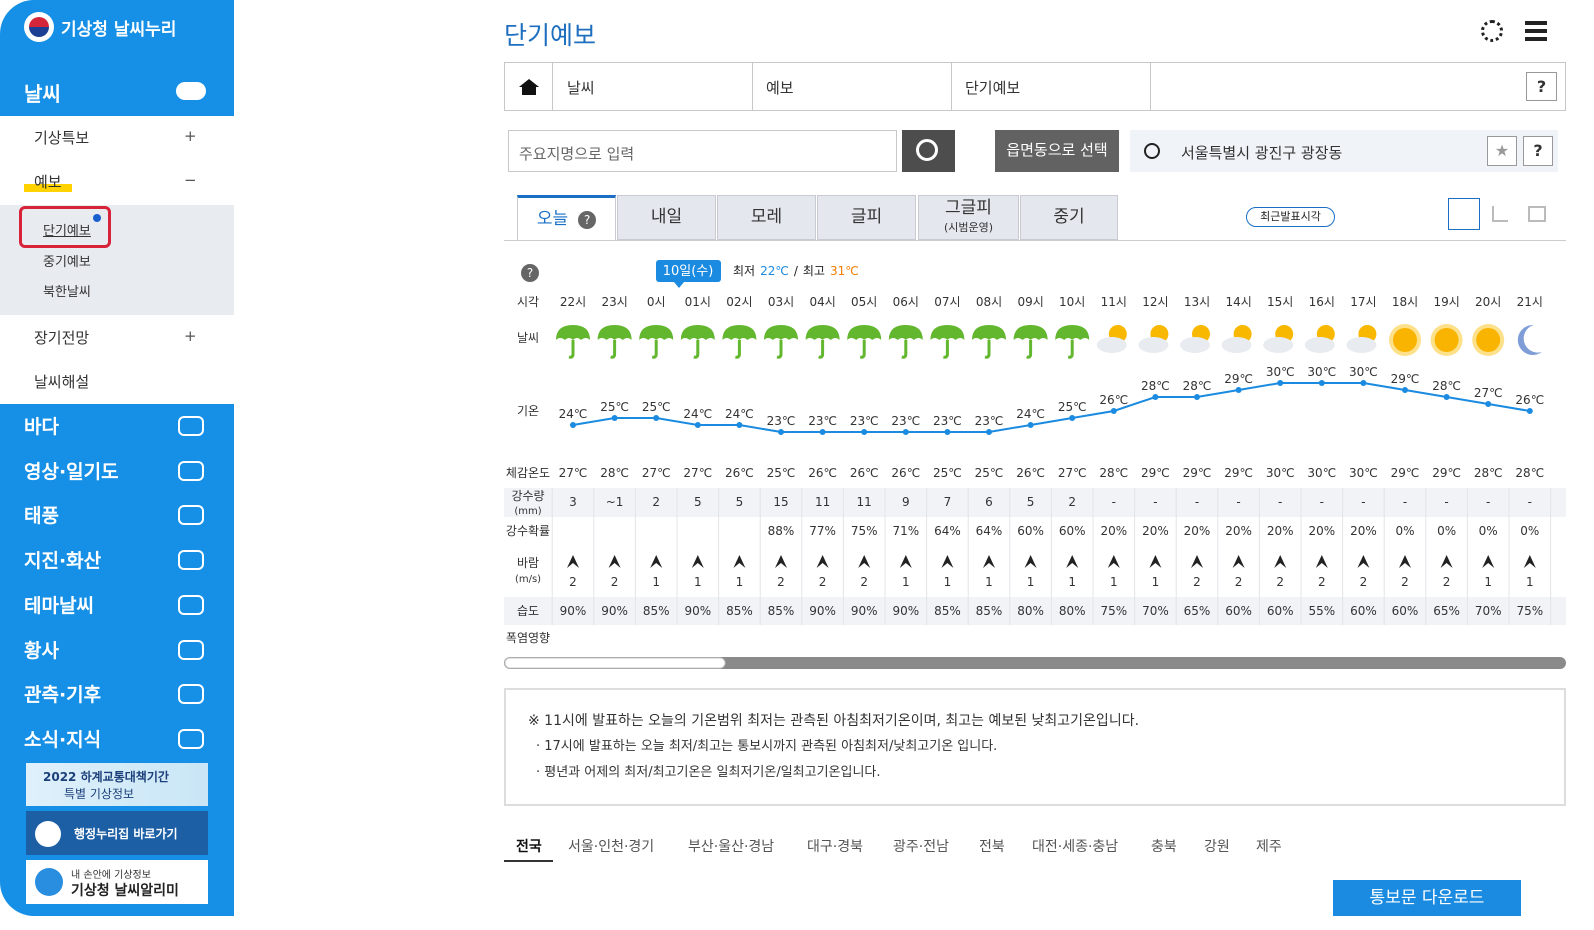 This screenshot has width=1594, height=930. I want to click on submenu-child: 중기예보, so click(67, 262).